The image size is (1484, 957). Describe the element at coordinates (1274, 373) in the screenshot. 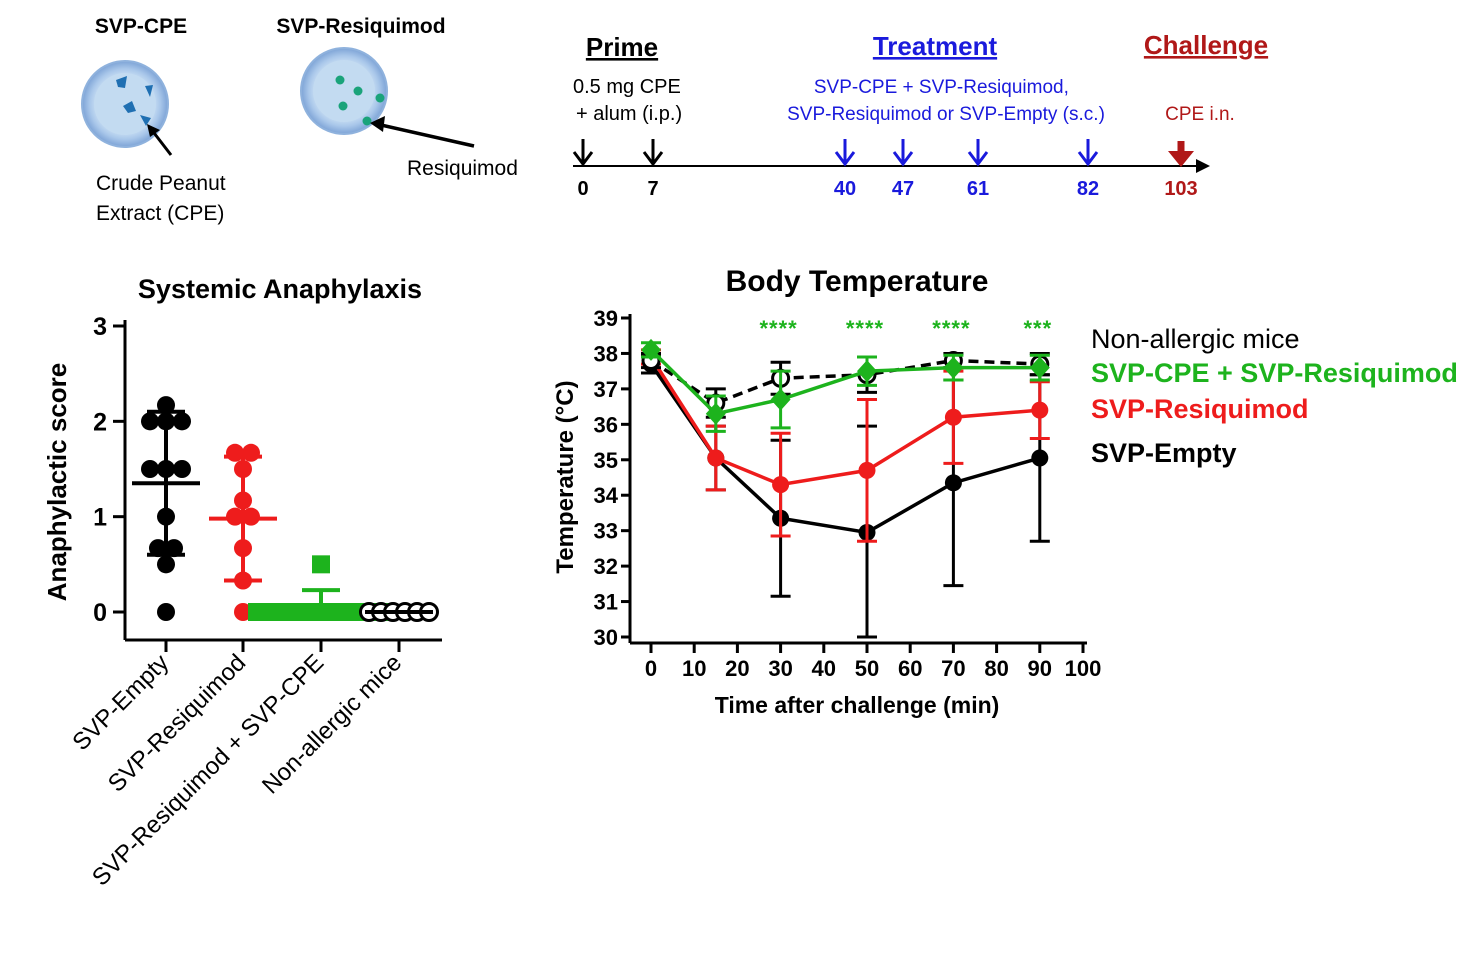

I see `legend-svp-cpe-resiquimod: SVP-CPE + SVP-Resiquimod` at that location.